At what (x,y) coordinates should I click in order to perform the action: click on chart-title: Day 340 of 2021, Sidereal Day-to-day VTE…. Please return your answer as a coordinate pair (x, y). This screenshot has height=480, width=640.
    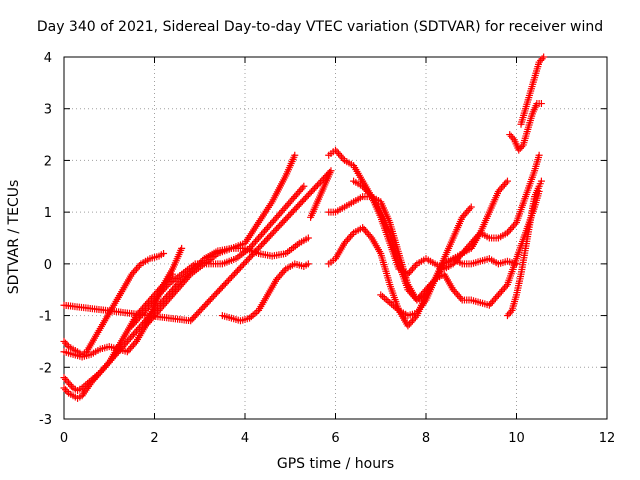
    Looking at the image, I should click on (320, 27).